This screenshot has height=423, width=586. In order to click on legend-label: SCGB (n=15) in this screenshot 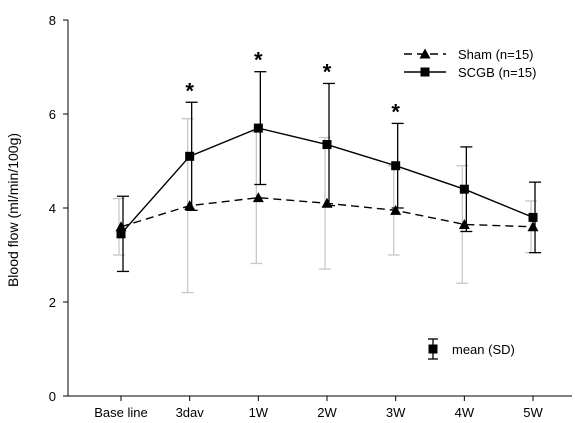, I will do `click(497, 72)`.